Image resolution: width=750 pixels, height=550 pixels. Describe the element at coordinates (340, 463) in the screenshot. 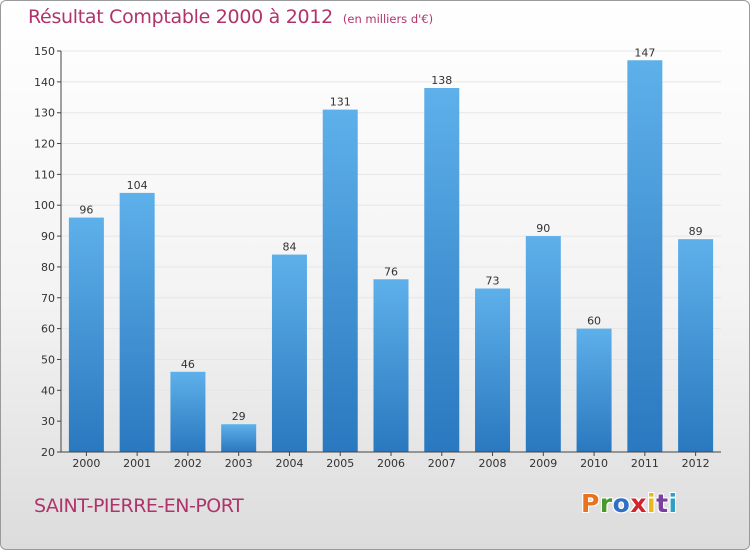

I see `x-tick-label-2005: 2005` at that location.